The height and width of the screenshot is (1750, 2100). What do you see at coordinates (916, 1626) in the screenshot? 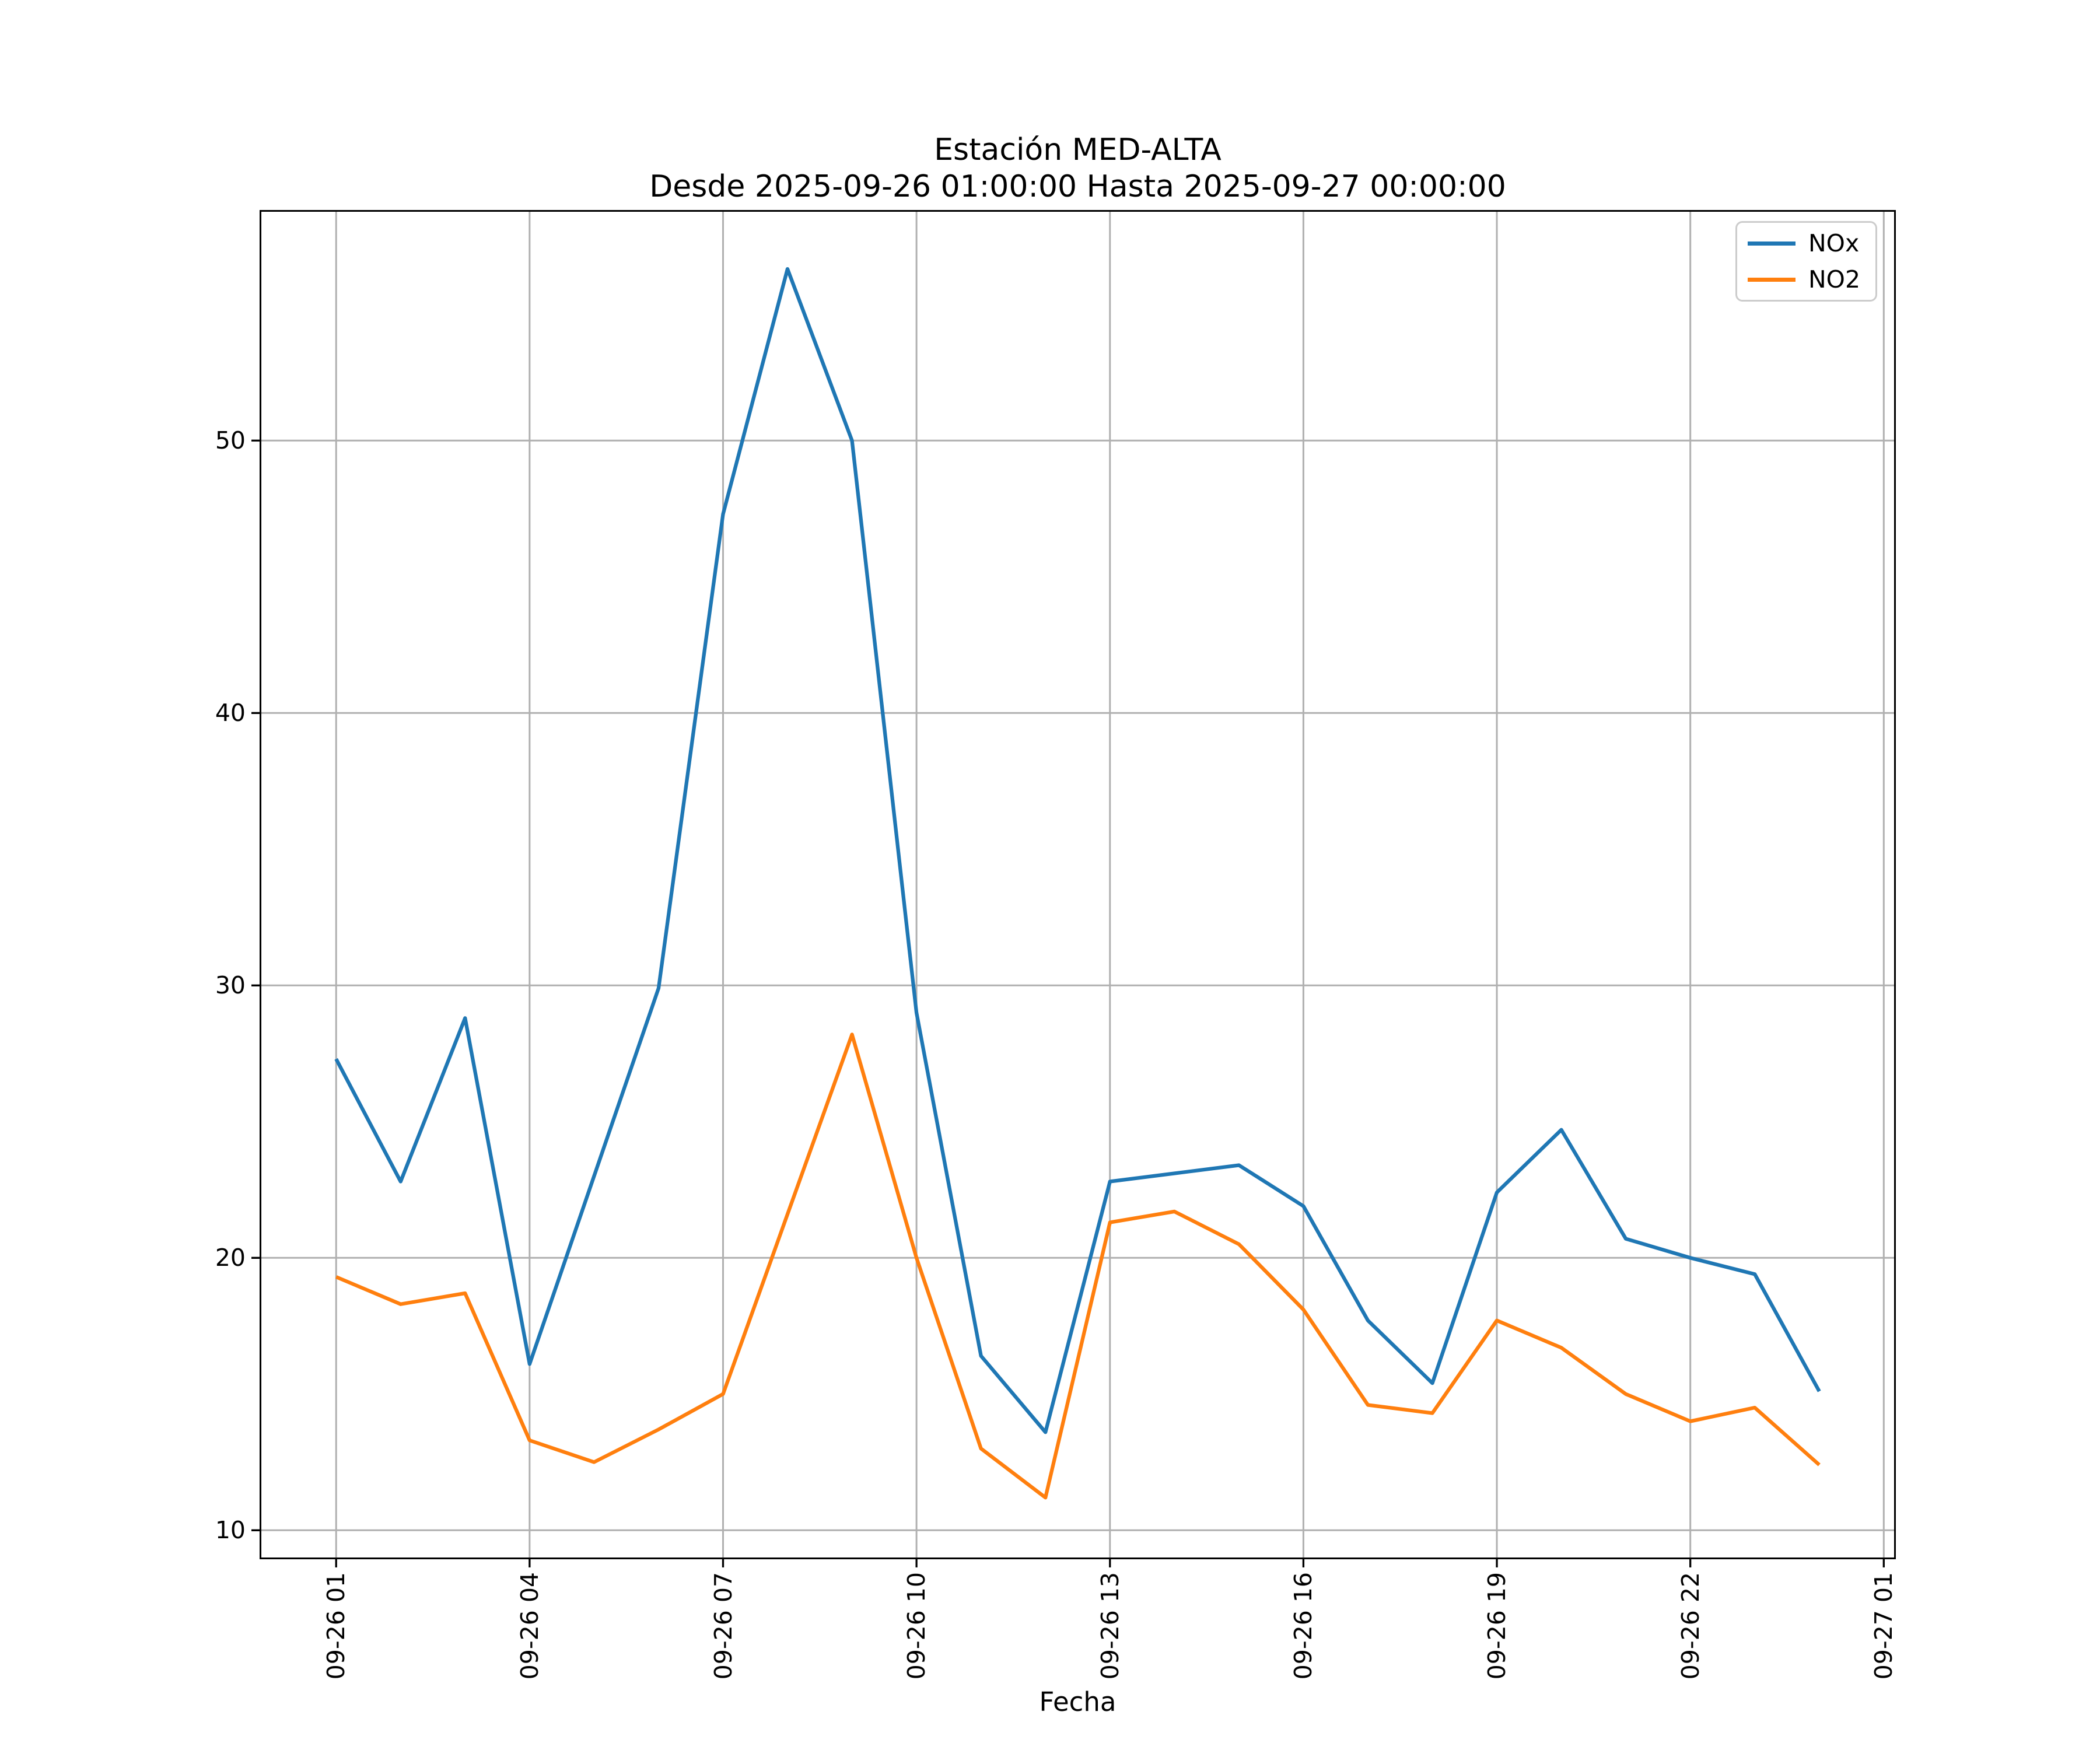
I see `x-tick-label: 09-26 10` at bounding box center [916, 1626].